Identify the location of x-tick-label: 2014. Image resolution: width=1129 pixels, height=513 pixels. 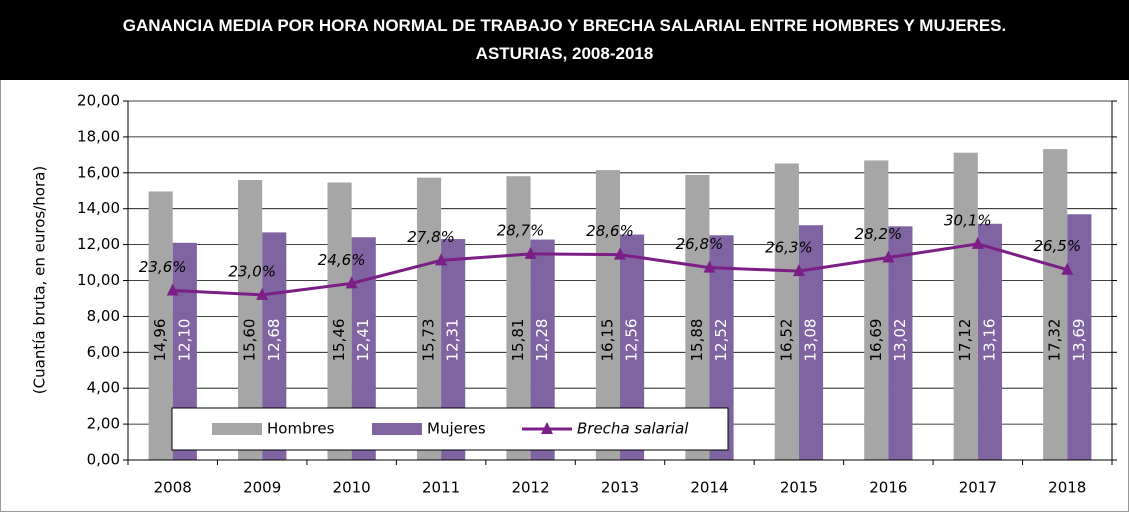
(709, 488).